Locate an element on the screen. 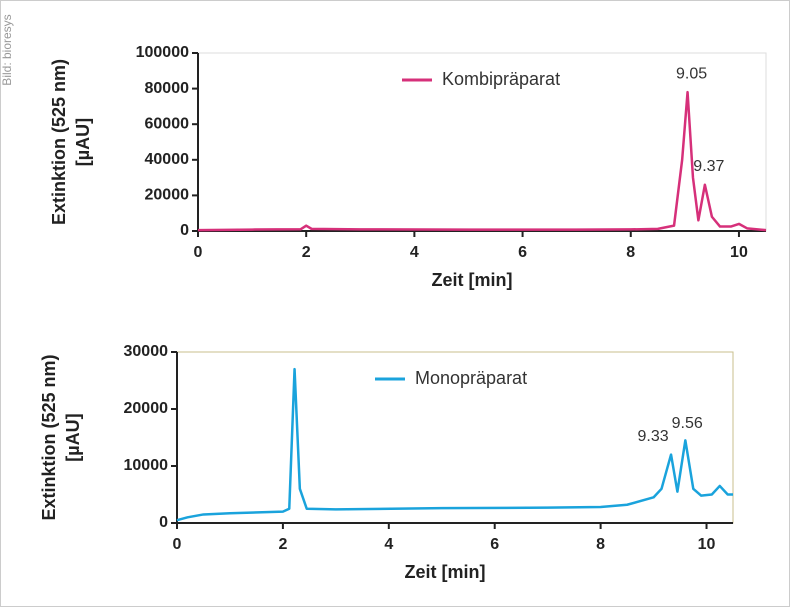 This screenshot has height=607, width=790. y-tick-label: 60000 is located at coordinates (167, 123).